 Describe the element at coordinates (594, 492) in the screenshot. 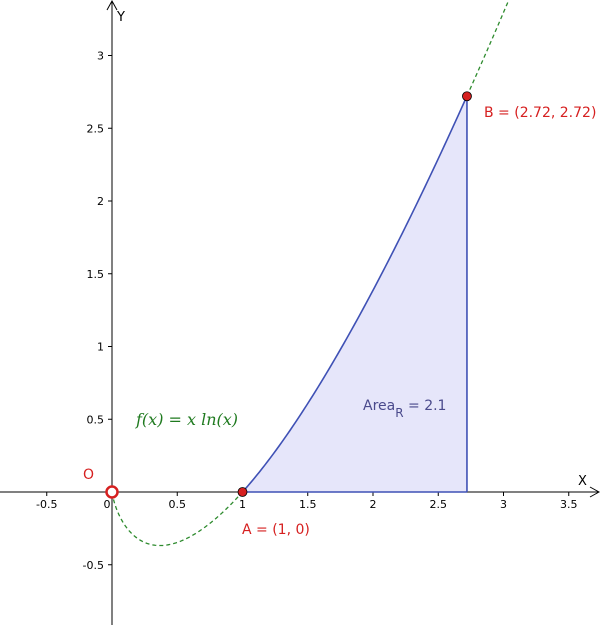

I see `x-axis-arrow` at that location.